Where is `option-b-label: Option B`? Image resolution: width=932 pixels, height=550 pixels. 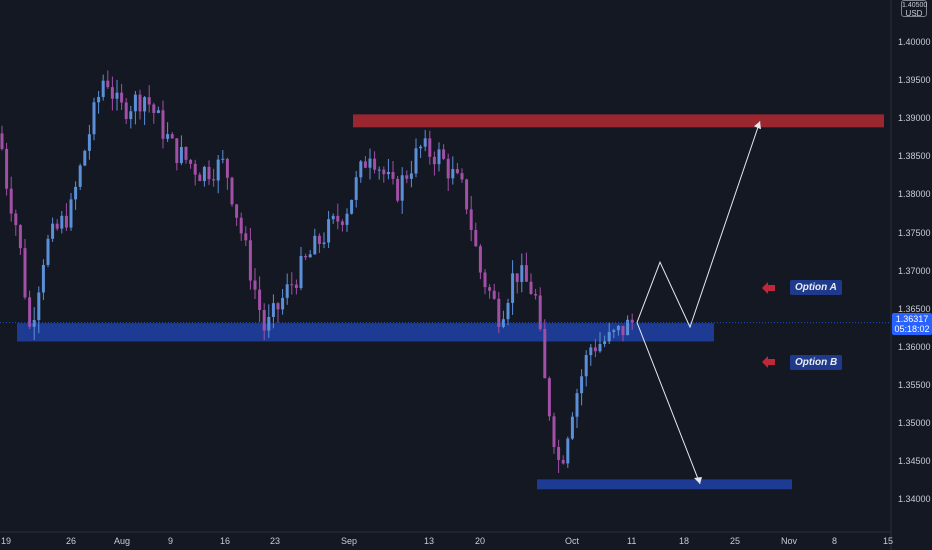 option-b-label: Option B is located at coordinates (816, 362).